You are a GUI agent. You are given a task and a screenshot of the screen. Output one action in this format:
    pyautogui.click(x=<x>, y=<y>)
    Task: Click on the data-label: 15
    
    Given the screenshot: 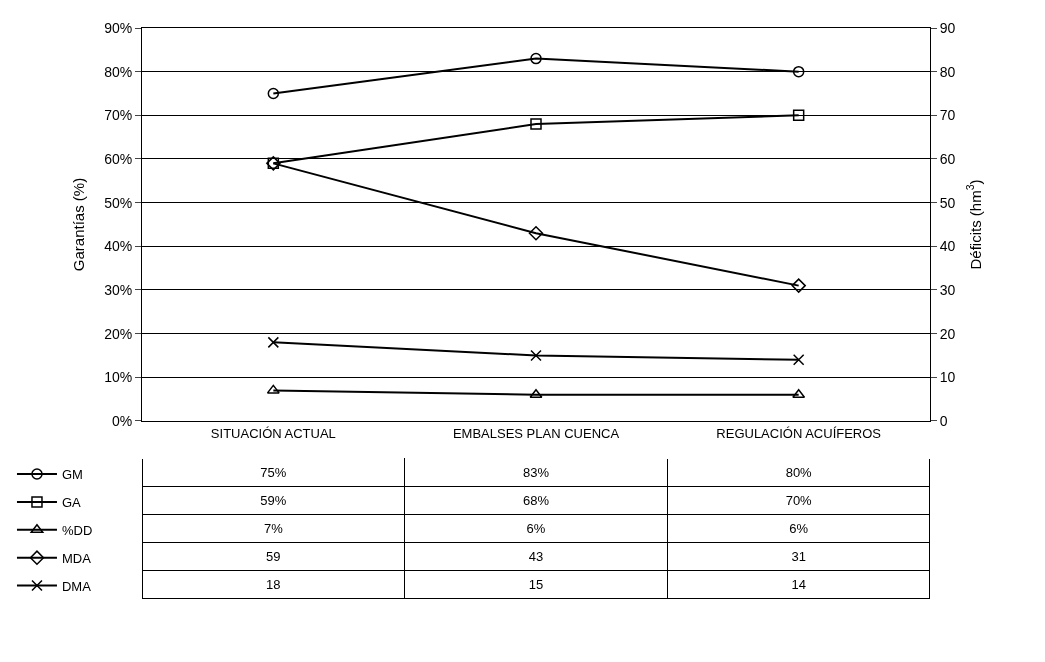 What is the action you would take?
    pyautogui.click(x=536, y=584)
    